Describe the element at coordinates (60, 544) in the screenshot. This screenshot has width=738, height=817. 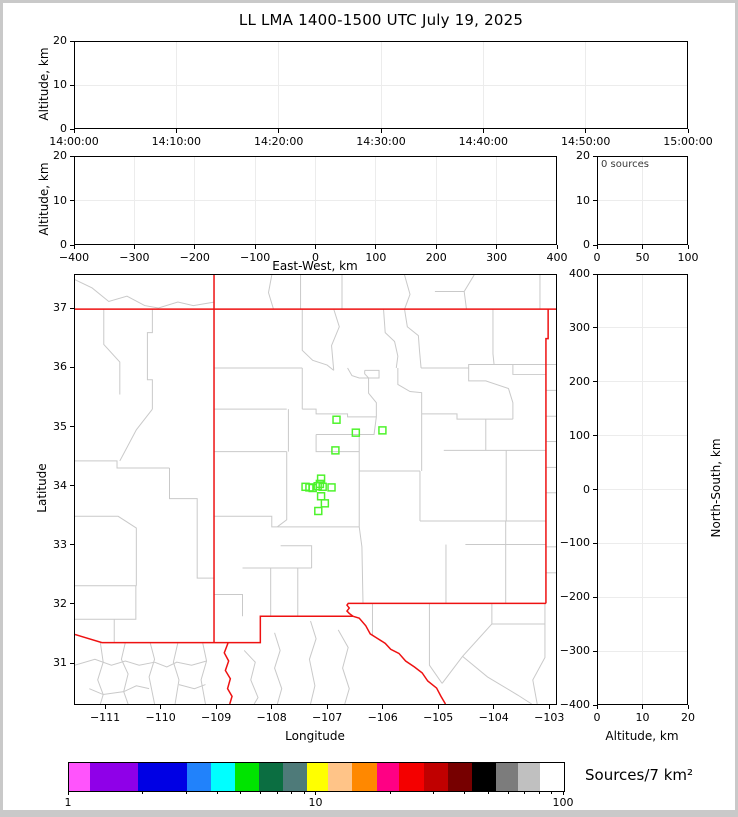
I see `tick-label: 33` at that location.